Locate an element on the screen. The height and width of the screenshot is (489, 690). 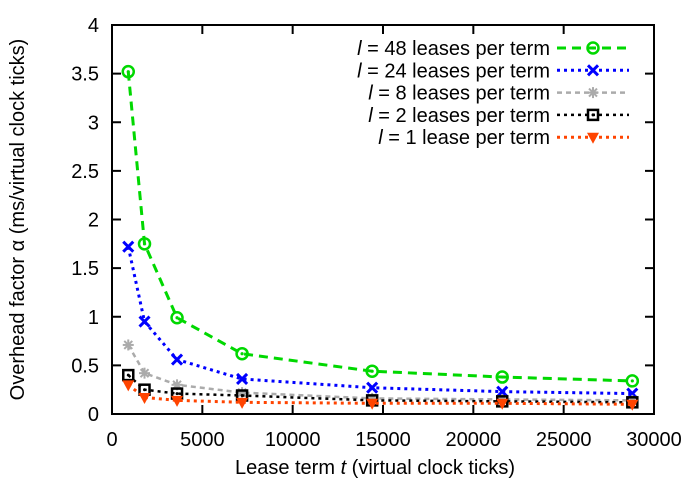
legend-label: l = 1 lease per term is located at coordinates (464, 138).